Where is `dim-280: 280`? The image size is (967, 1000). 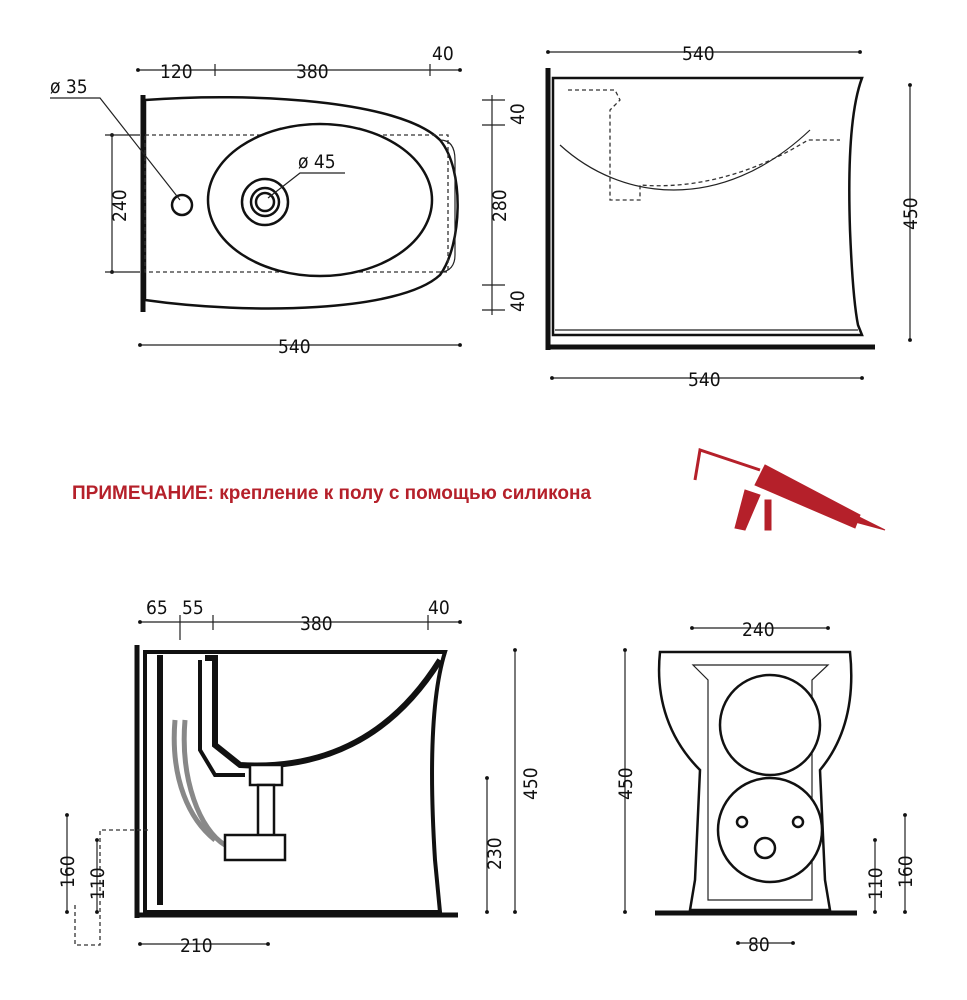
dim-280: 280 is located at coordinates (500, 205).